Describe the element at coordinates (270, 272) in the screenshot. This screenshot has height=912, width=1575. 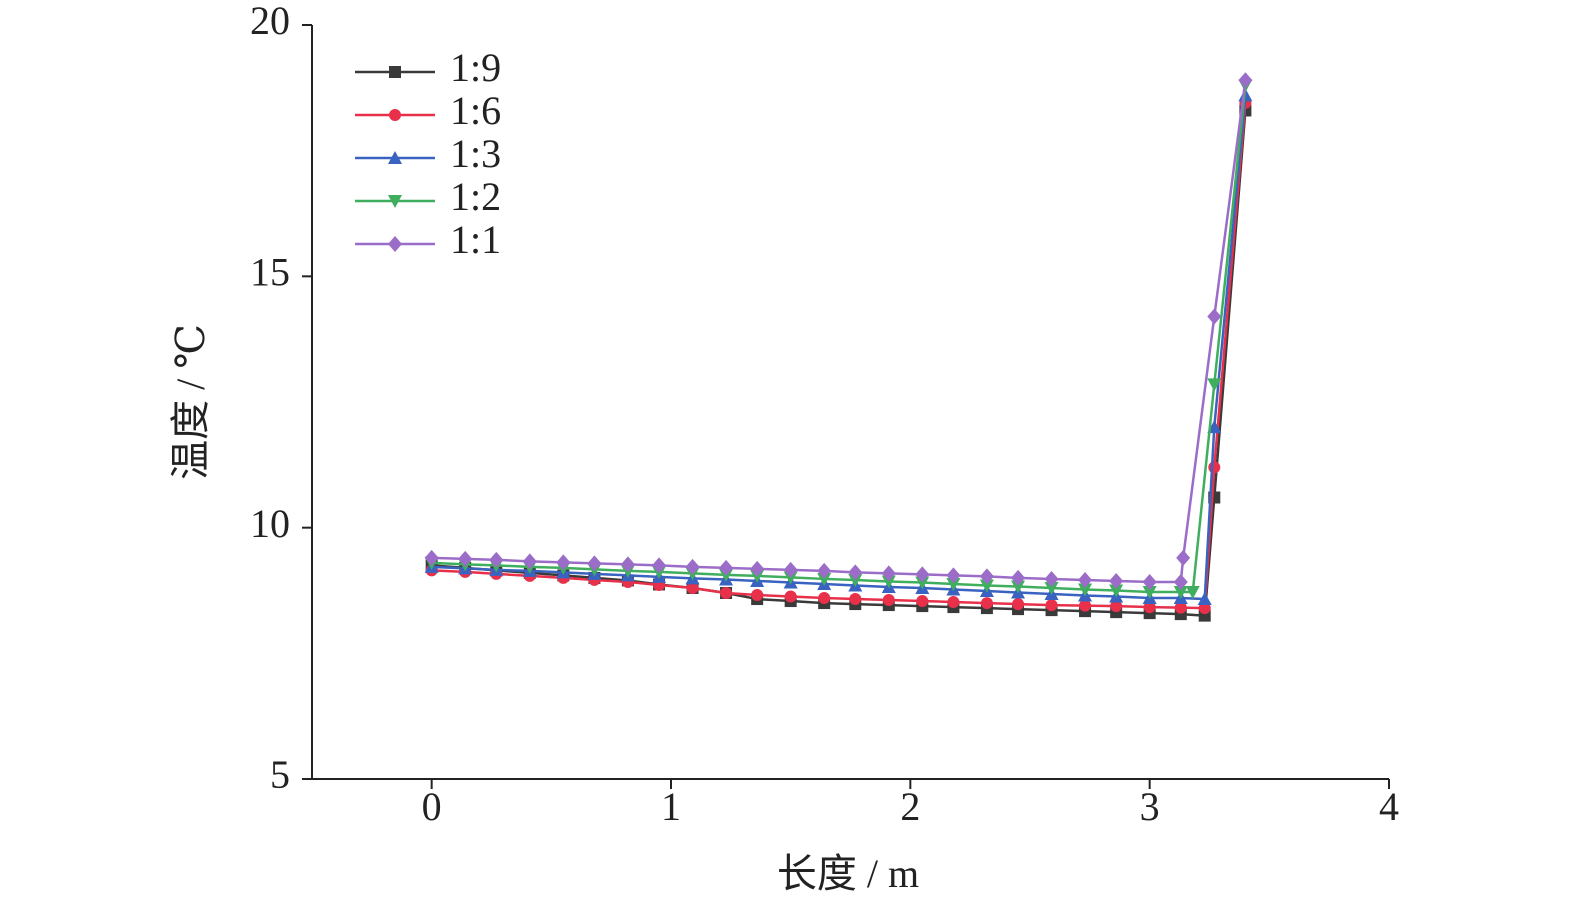
I see `y-tick-label: 15` at that location.